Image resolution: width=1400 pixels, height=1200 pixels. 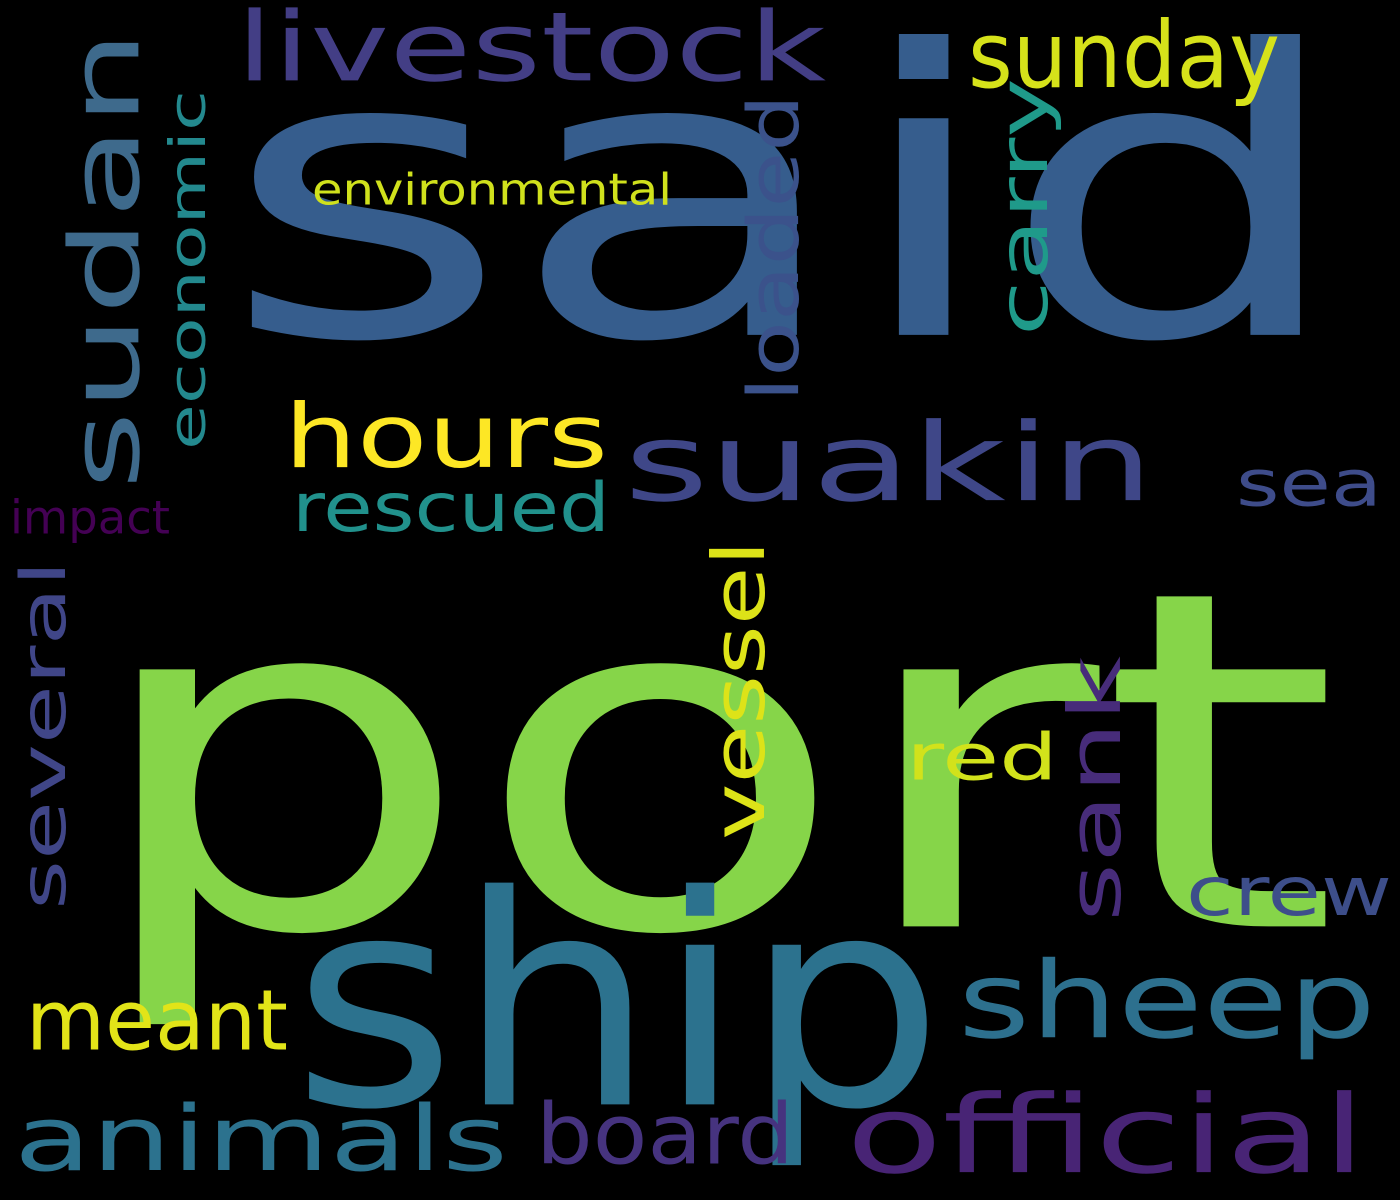 What do you see at coordinates (492, 189) in the screenshot?
I see `word-environmental: environmental` at bounding box center [492, 189].